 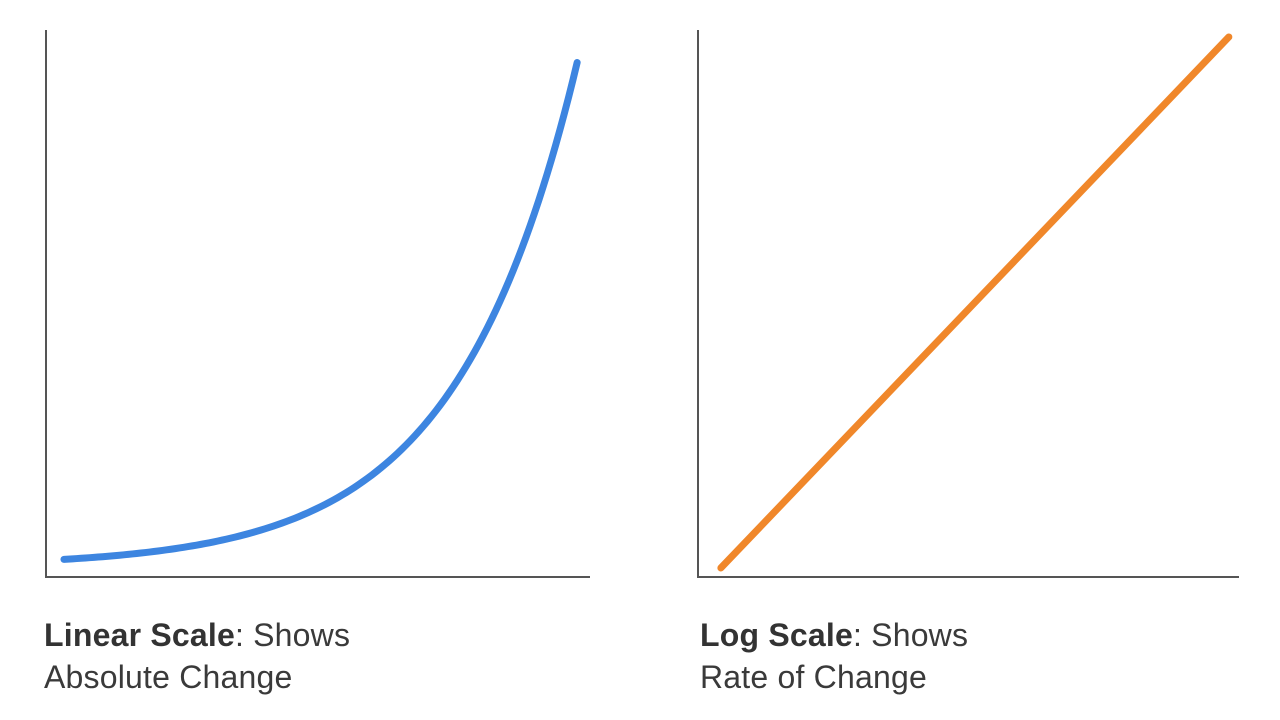 I want to click on caption-line-2: Rate of Change, so click(x=813, y=677).